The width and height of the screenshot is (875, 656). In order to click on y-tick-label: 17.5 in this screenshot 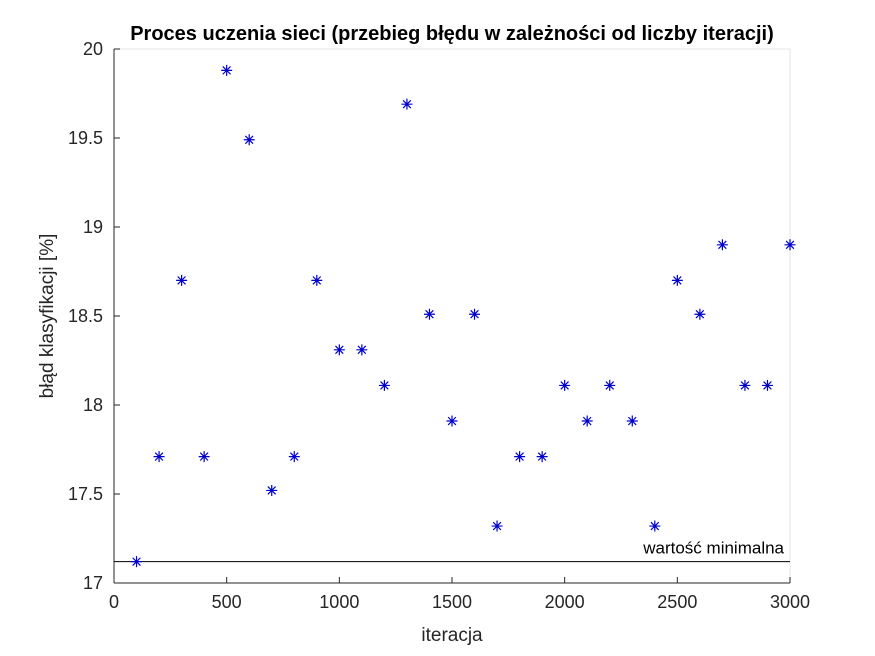, I will do `click(85, 494)`.